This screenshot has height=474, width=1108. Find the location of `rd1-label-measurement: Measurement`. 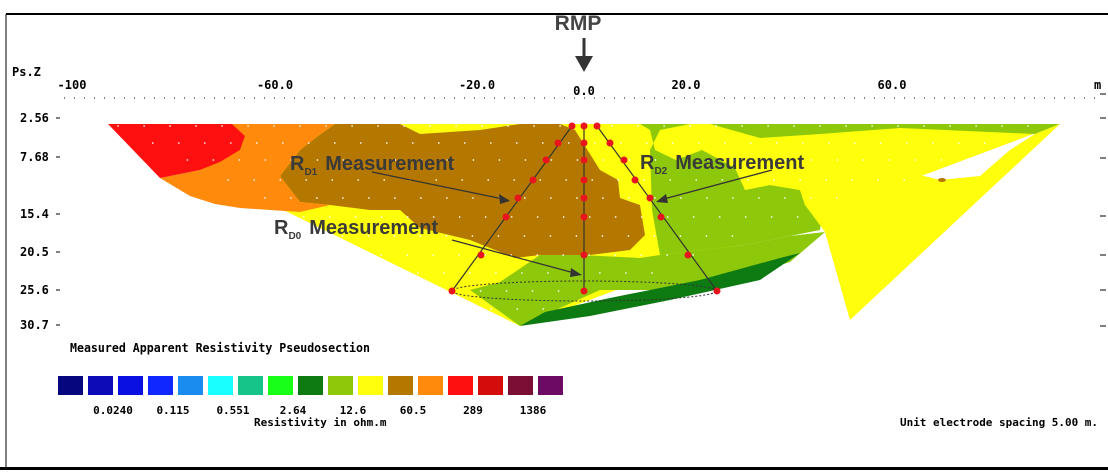

rd1-label-measurement: Measurement is located at coordinates (389, 164).